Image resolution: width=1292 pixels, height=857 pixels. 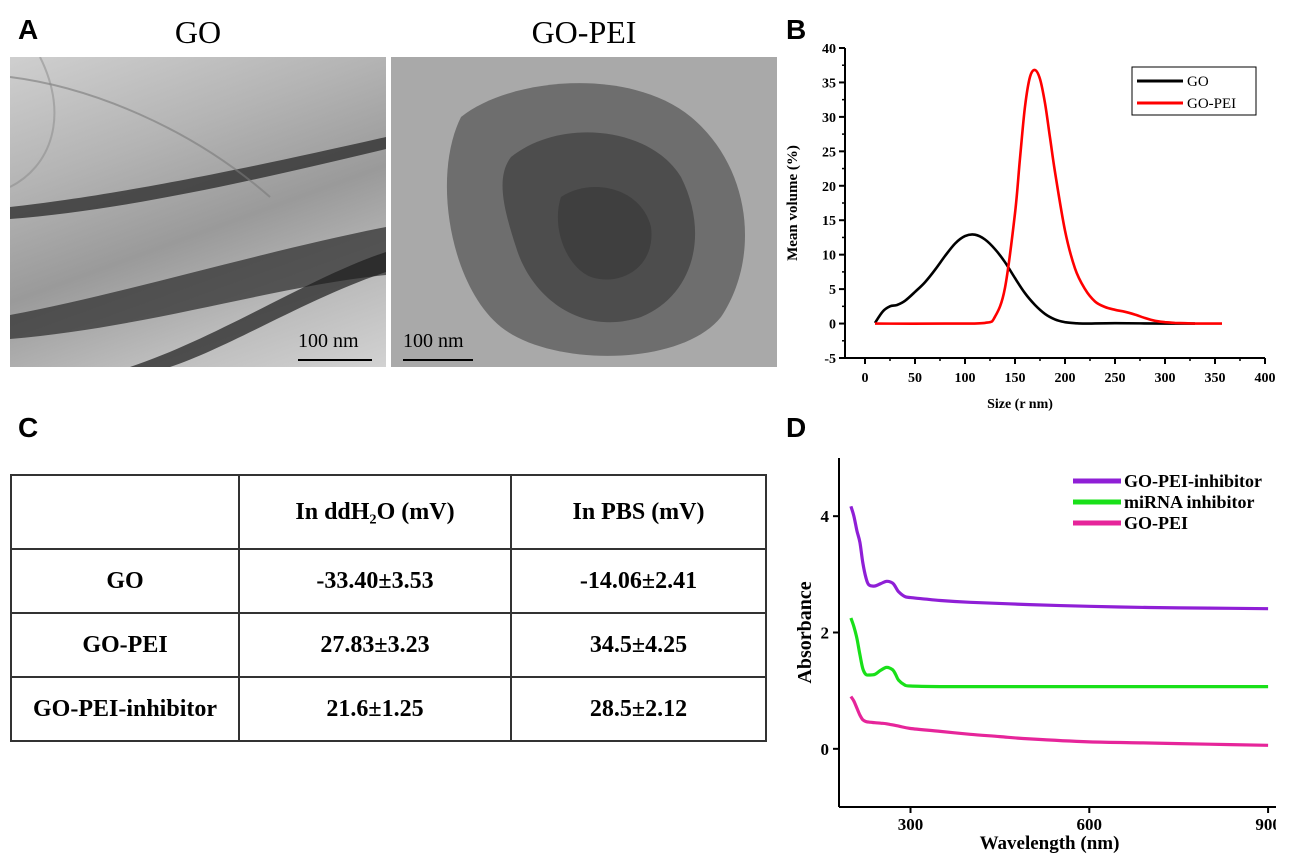 I want to click on legend-label: GO, so click(x=1198, y=82).